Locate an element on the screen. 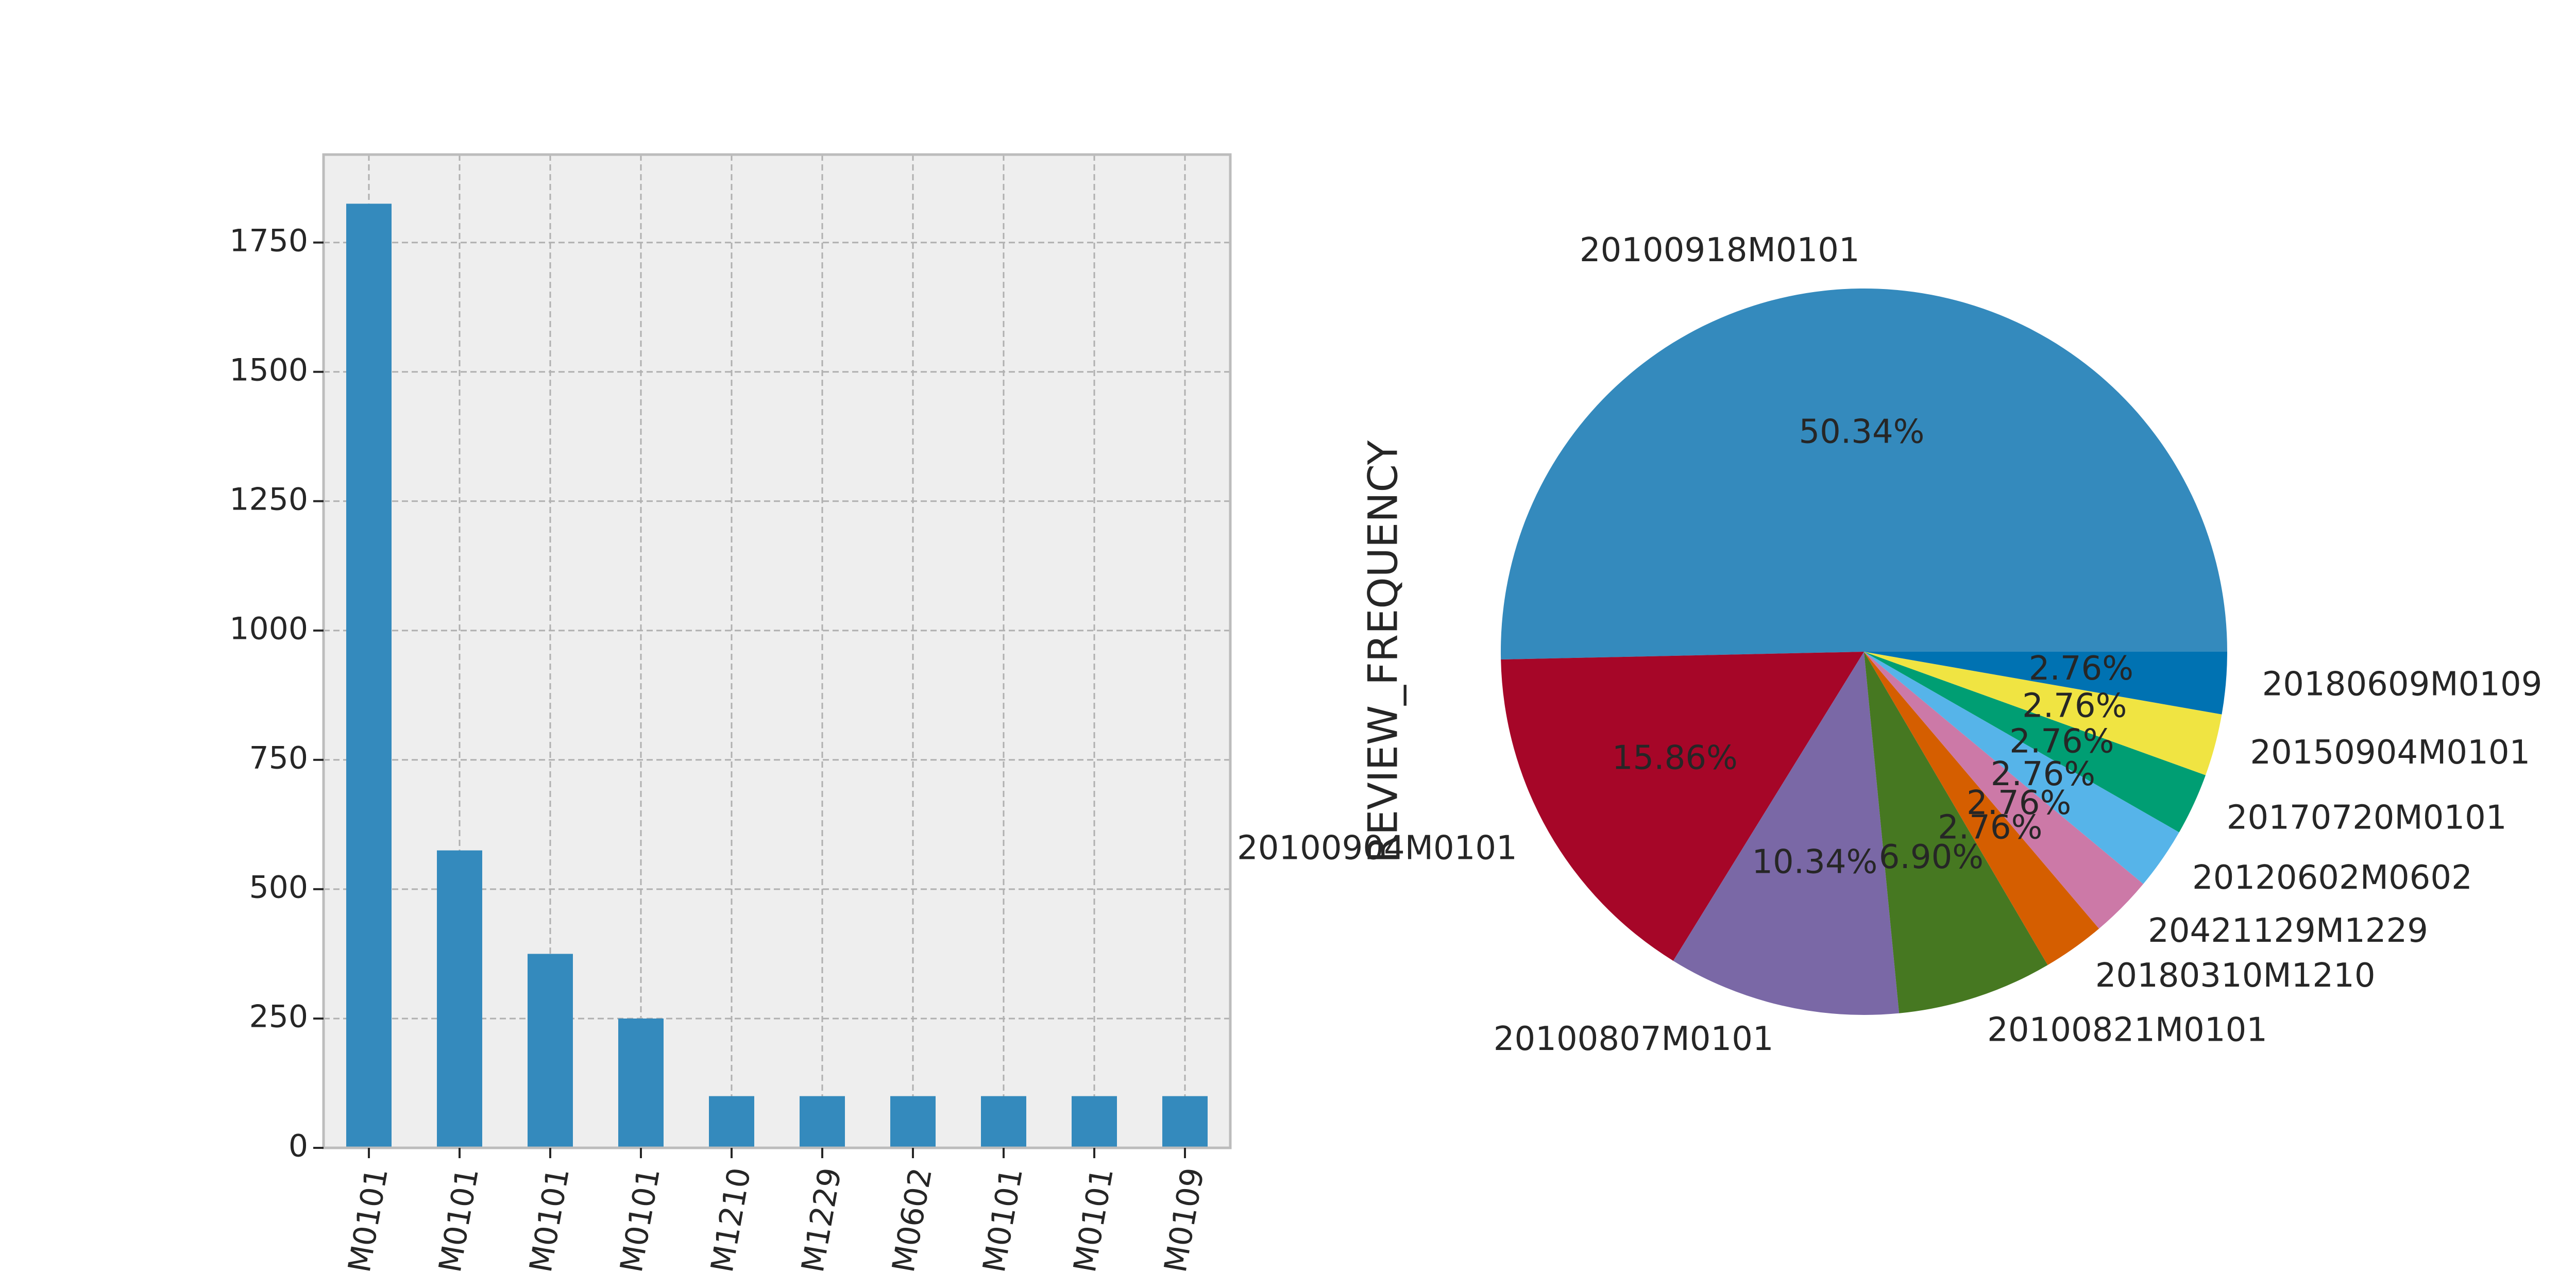 Image resolution: width=2576 pixels, height=1288 pixels. pie-percent-label: 15.86% is located at coordinates (1675, 758).